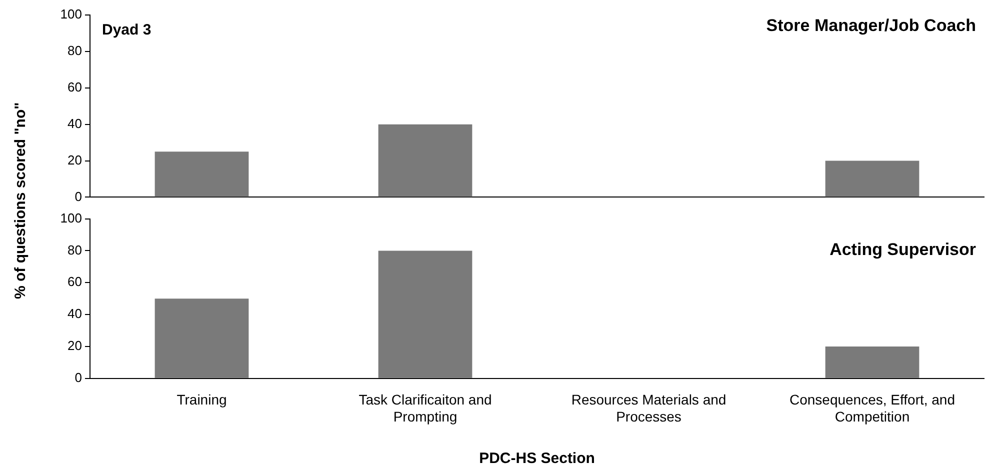 The image size is (992, 476). I want to click on annotation: Dyad 3, so click(127, 30).